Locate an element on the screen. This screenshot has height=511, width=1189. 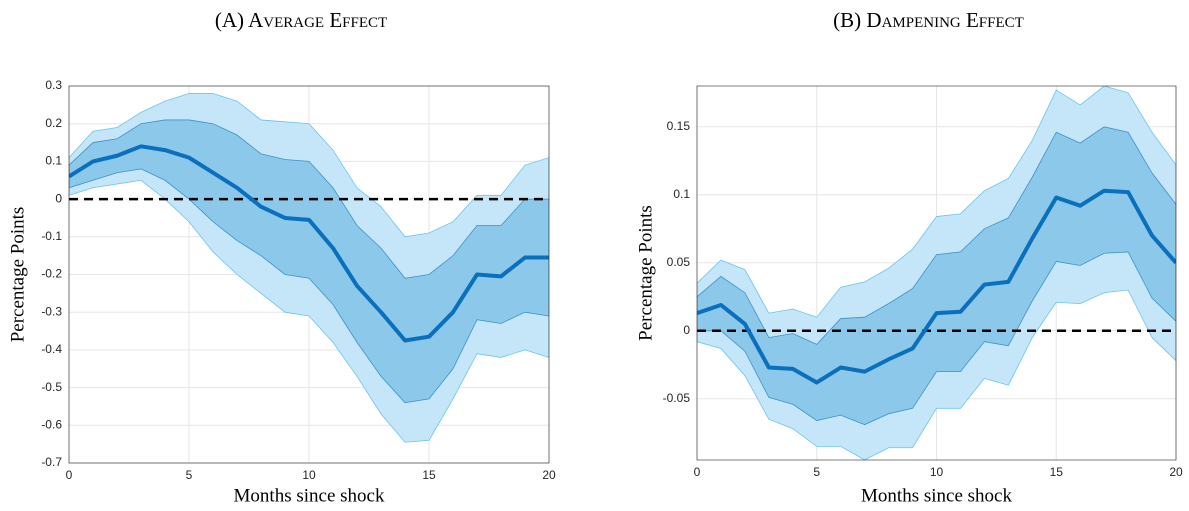
y-tick-label: 0.3 is located at coordinates (53, 85).